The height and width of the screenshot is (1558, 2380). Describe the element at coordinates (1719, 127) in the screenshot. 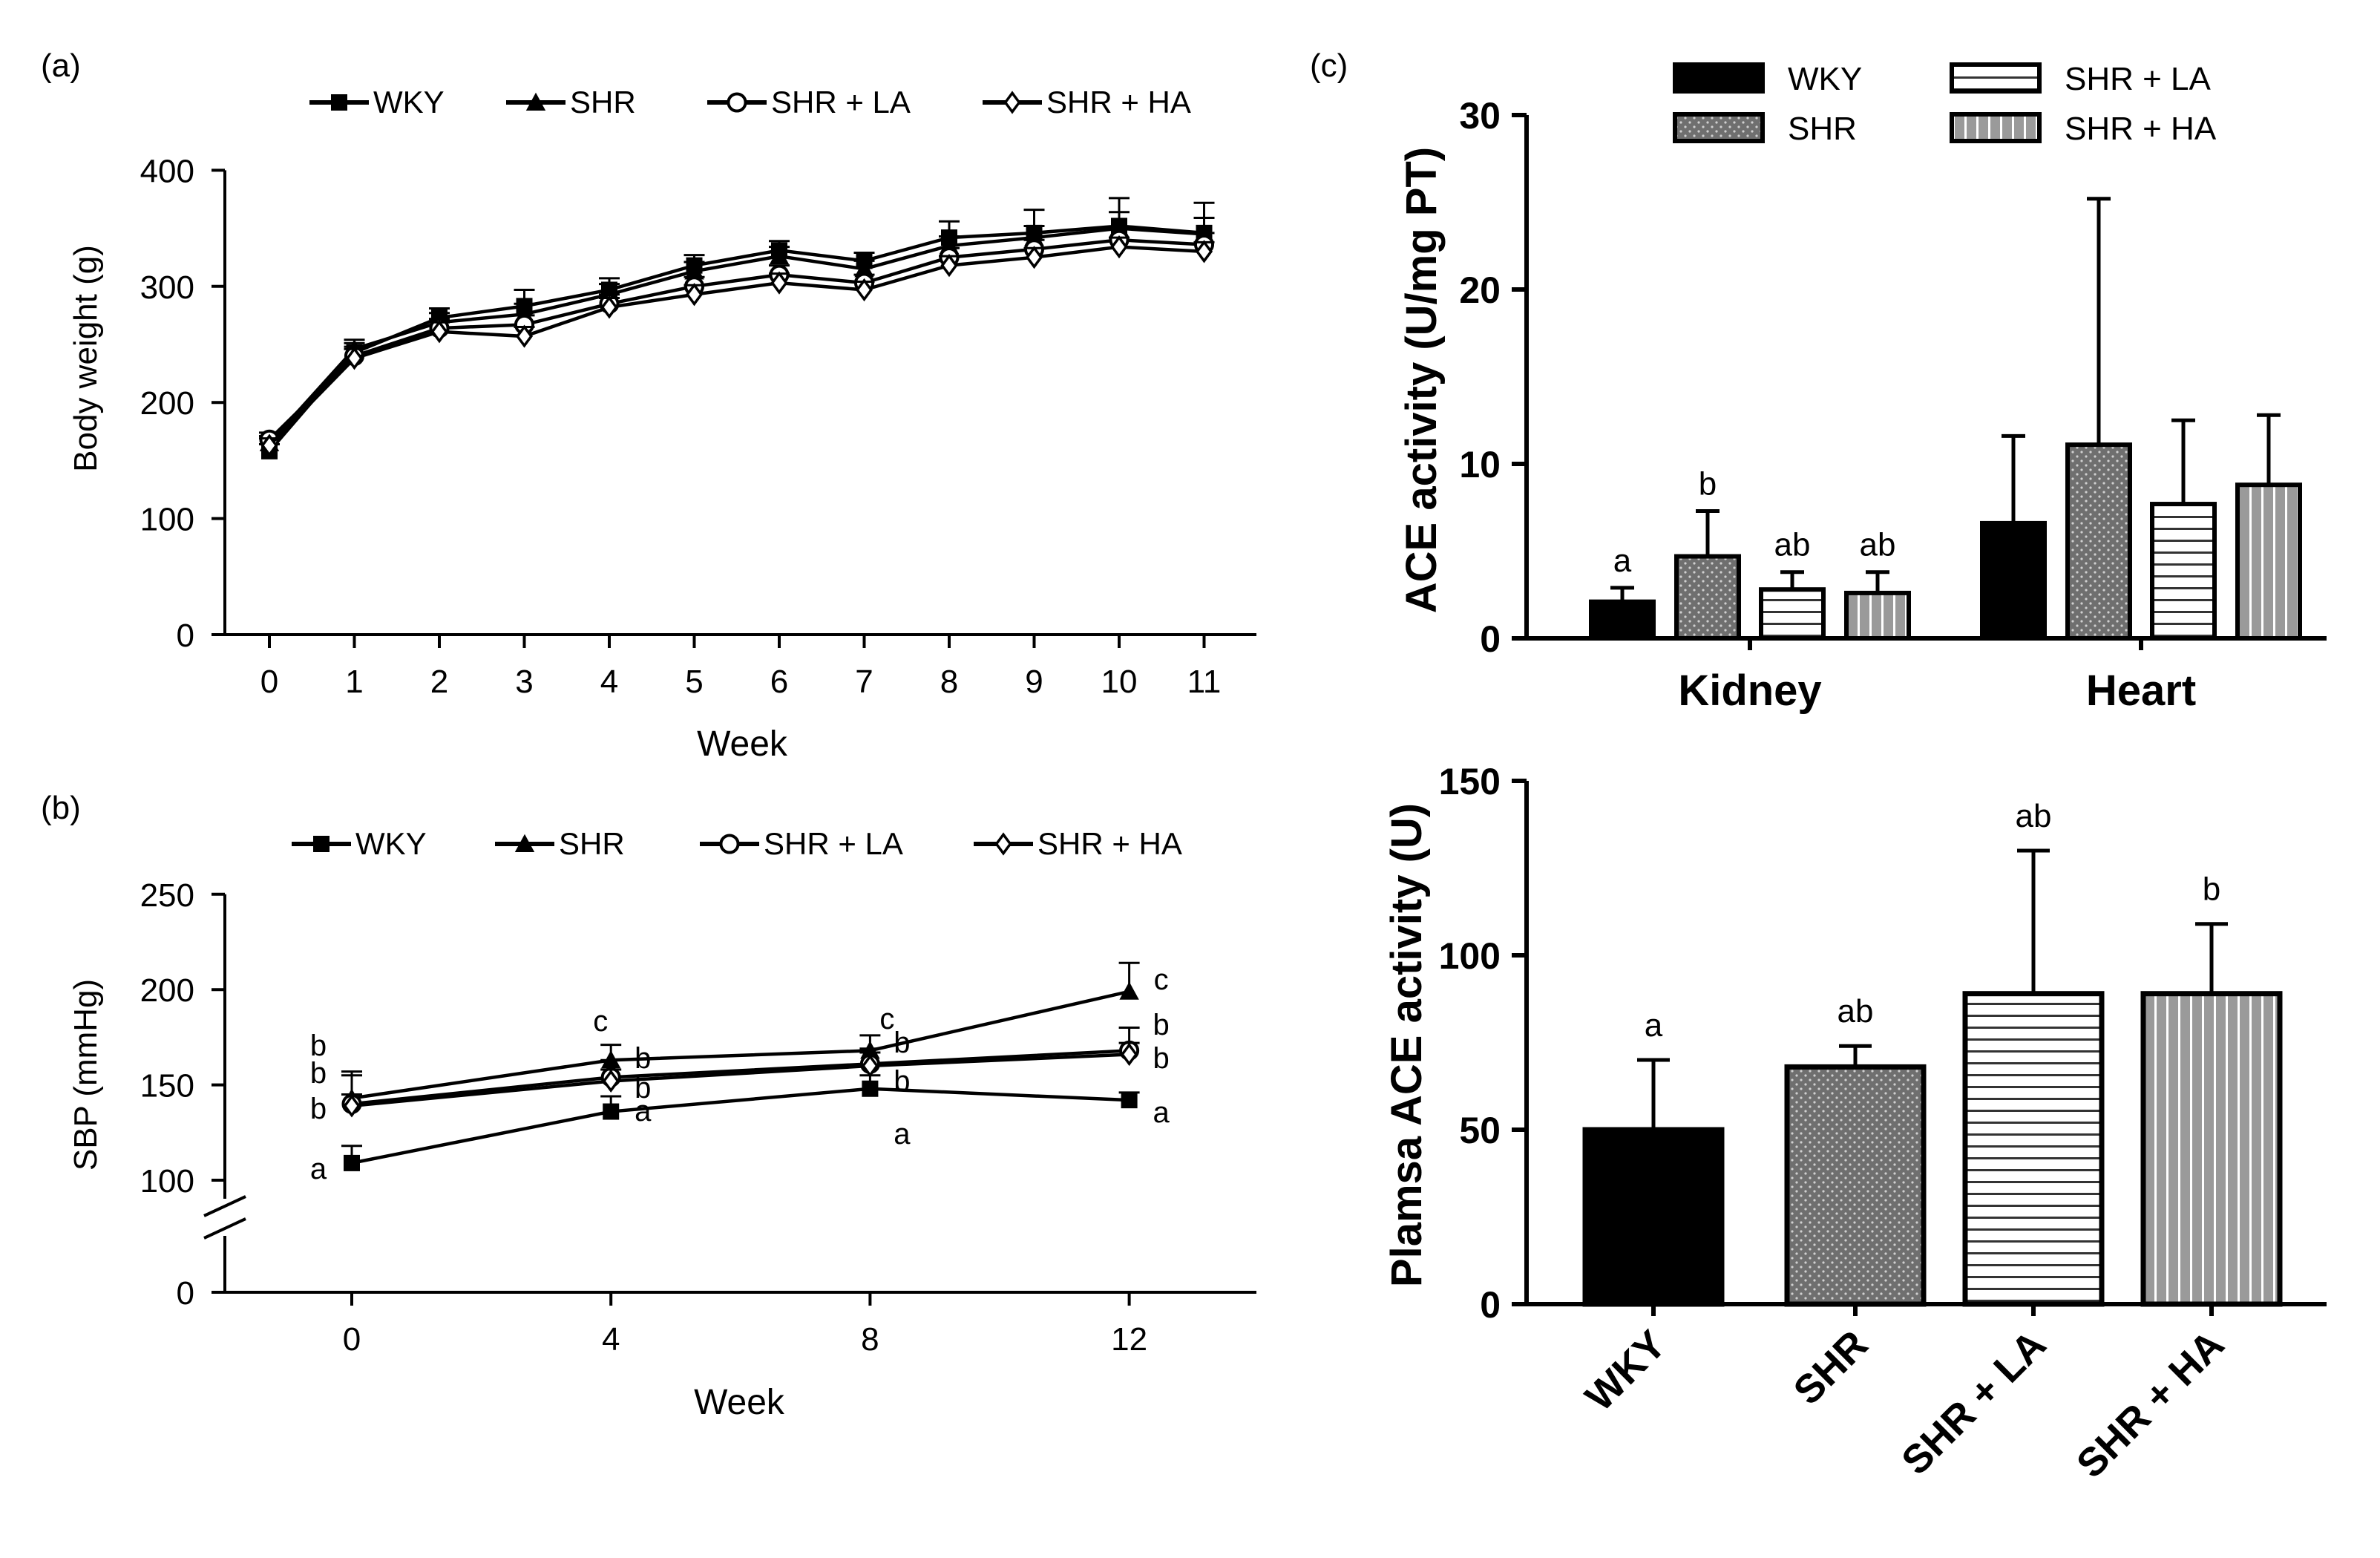

I see `legend-swatch-shr` at that location.